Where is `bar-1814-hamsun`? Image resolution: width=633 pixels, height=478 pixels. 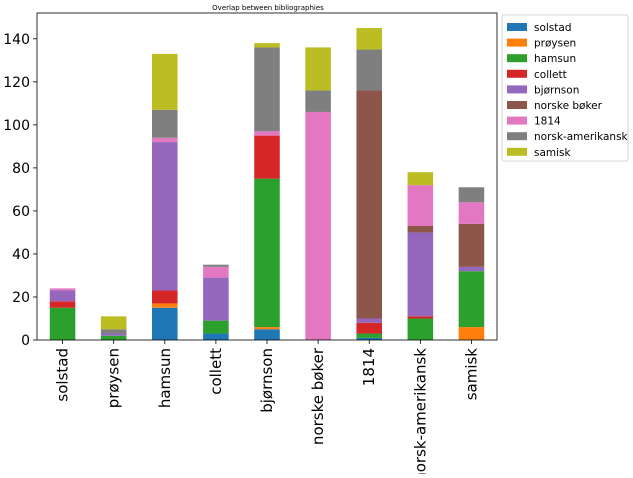 bar-1814-hamsun is located at coordinates (369, 335).